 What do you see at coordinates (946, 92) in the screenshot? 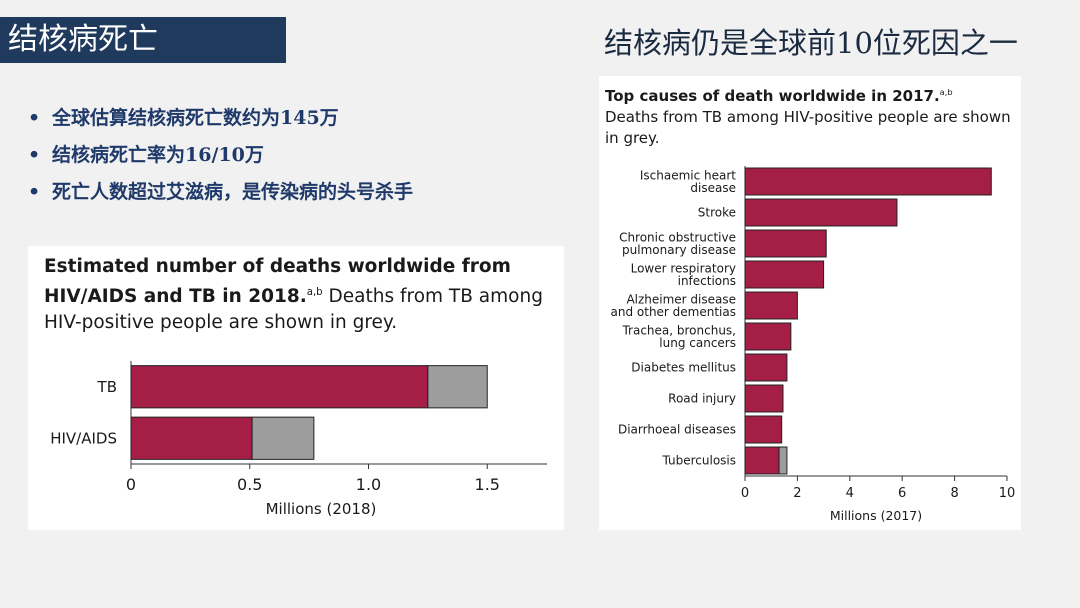
I see `right-chart-footnote-mark: a,b` at bounding box center [946, 92].